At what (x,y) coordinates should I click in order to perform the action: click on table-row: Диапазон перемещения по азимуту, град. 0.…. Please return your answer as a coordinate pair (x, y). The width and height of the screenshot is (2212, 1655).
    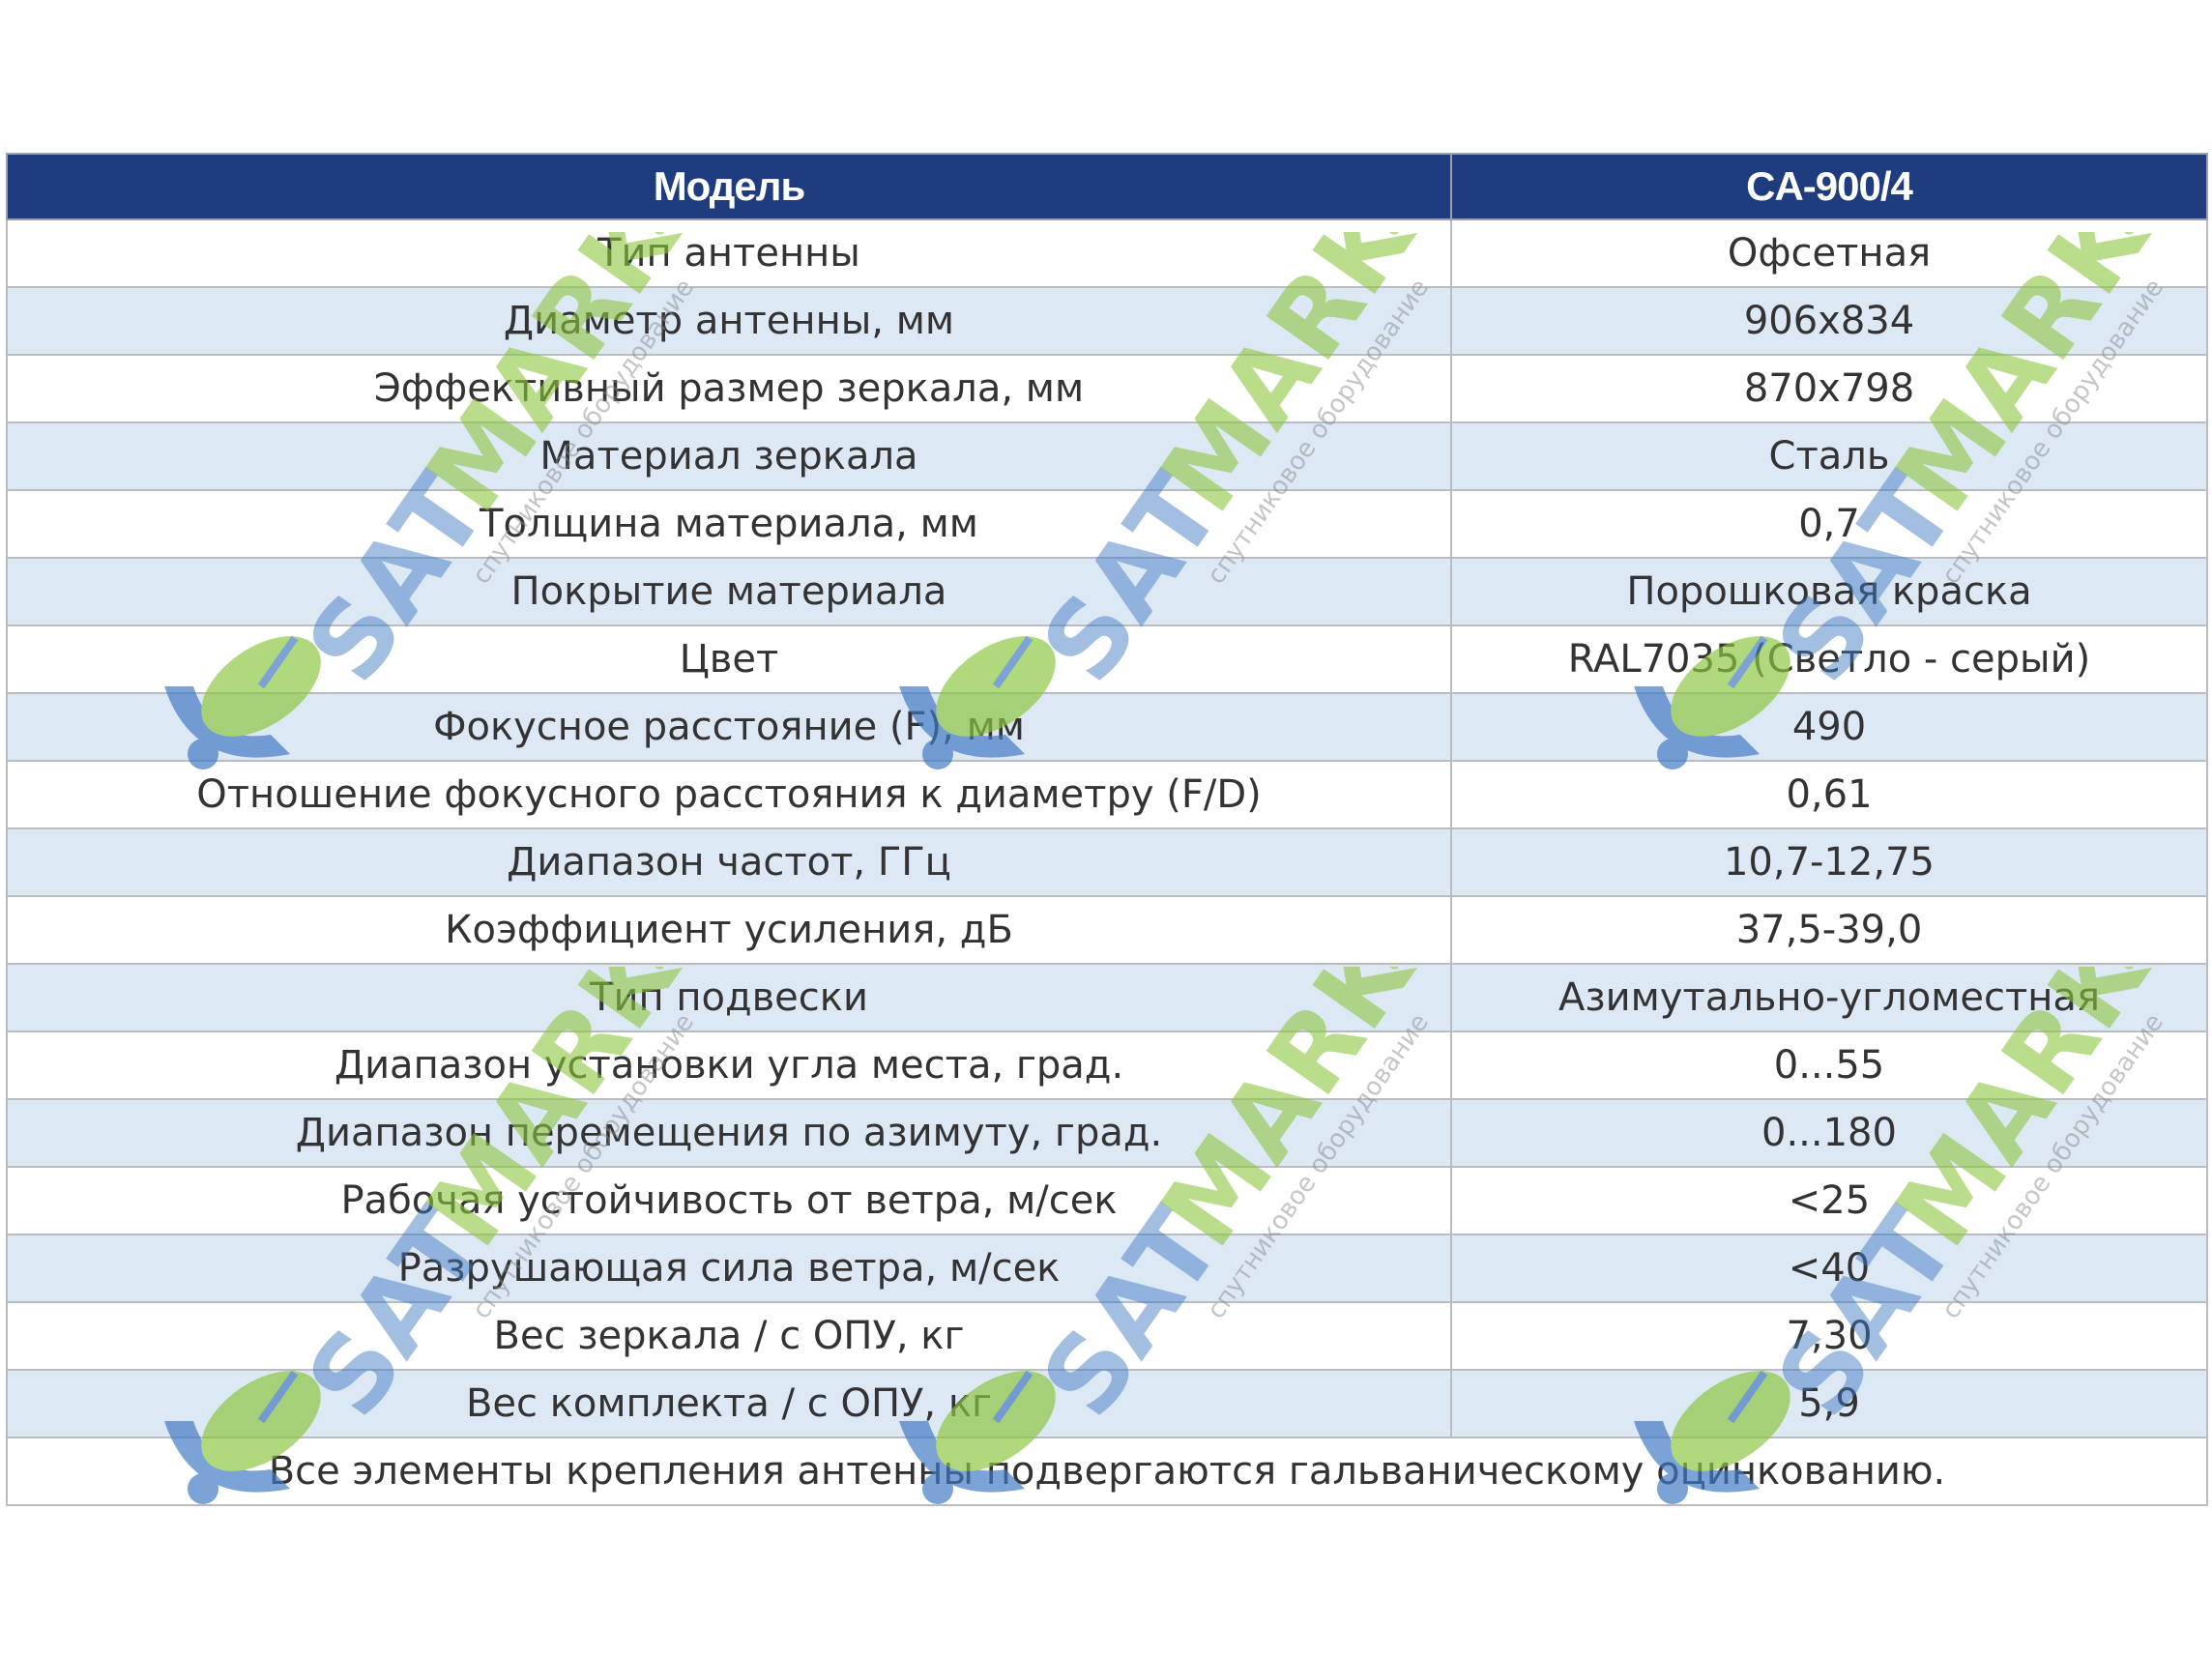
    Looking at the image, I should click on (1107, 1133).